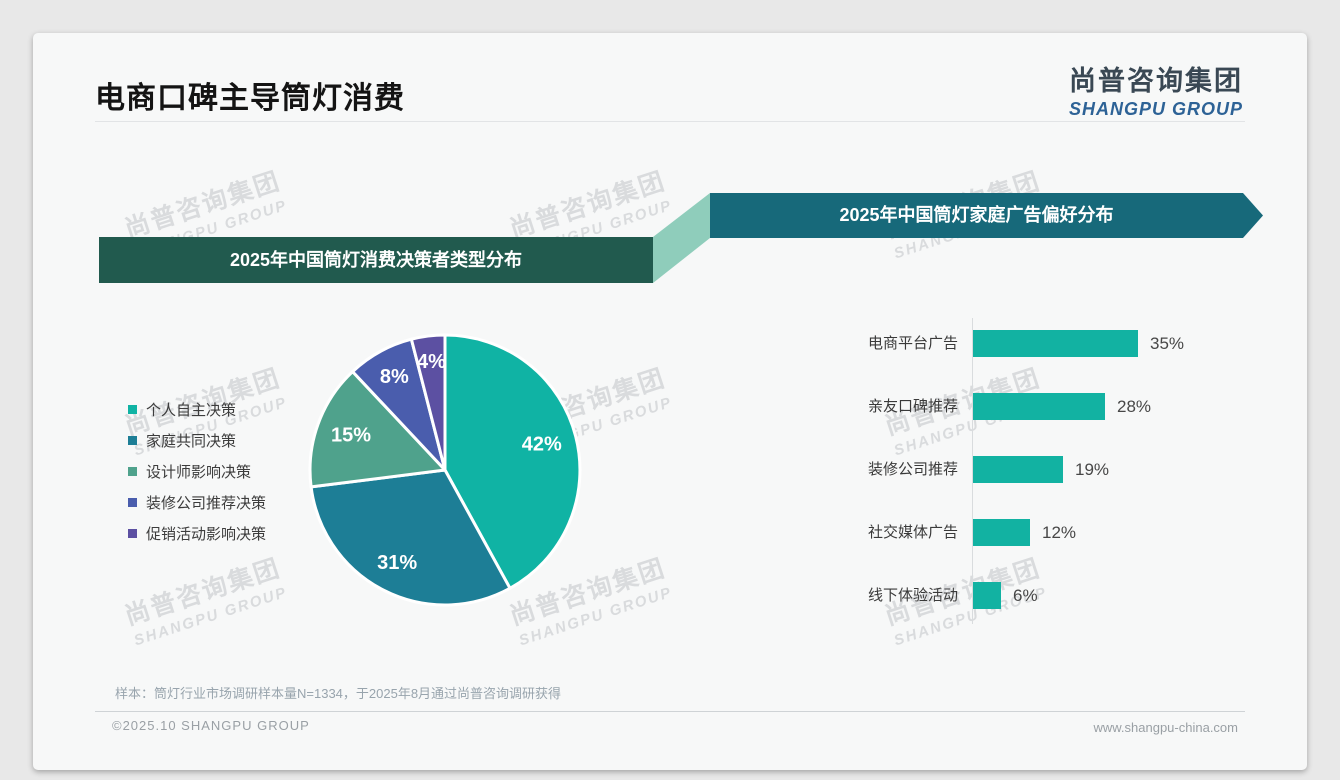 This screenshot has height=780, width=1340. What do you see at coordinates (681, 238) in the screenshot?
I see `banner-connector-shape` at bounding box center [681, 238].